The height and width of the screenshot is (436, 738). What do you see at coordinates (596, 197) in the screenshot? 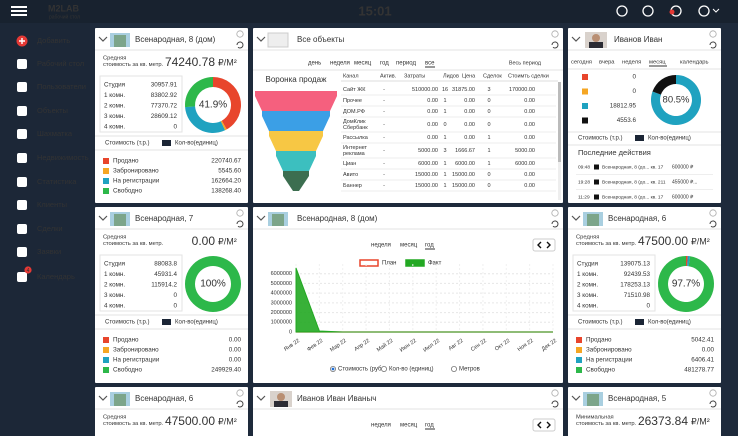
I see `action-swatch` at bounding box center [596, 197].